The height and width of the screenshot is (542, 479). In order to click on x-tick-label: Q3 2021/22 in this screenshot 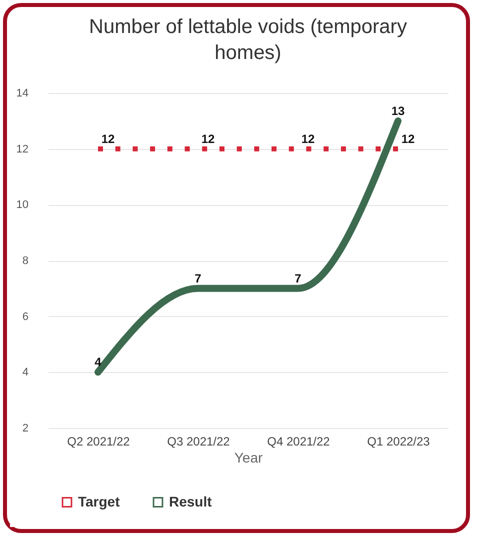, I will do `click(198, 441)`.